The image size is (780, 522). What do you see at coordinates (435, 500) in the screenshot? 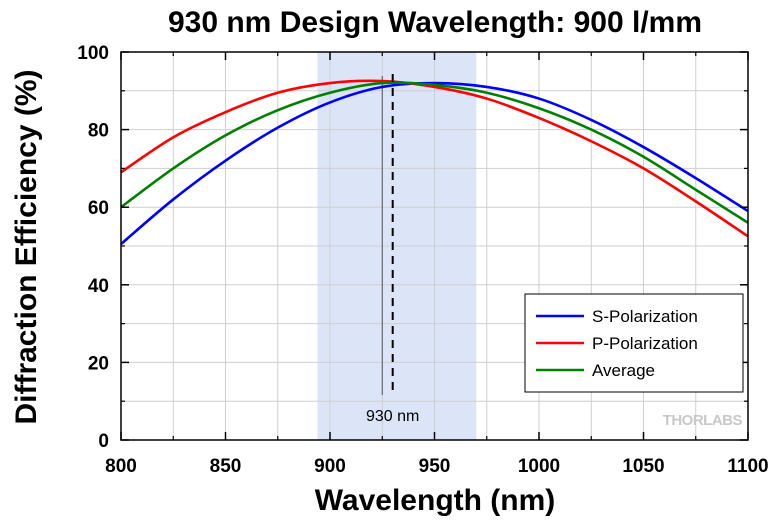
I see `x-axis-title: Wavelength (nm)` at bounding box center [435, 500].